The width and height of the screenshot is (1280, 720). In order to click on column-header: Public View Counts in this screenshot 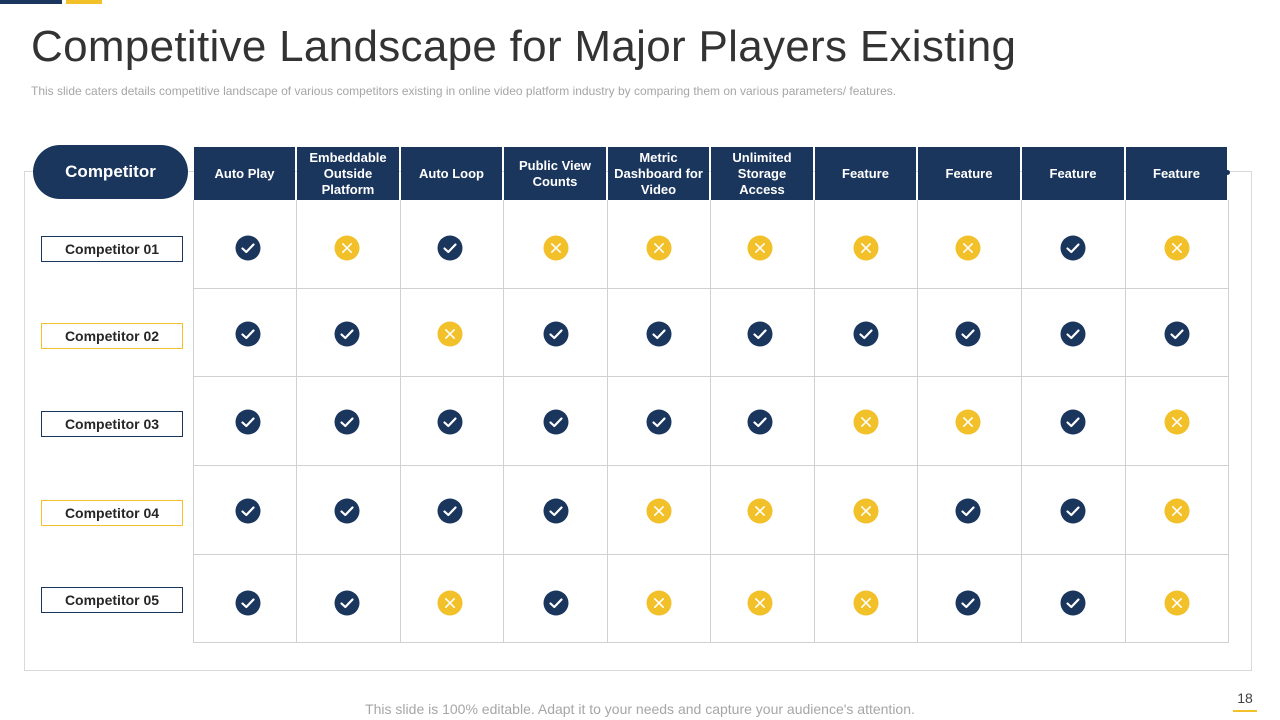, I will do `click(555, 173)`.